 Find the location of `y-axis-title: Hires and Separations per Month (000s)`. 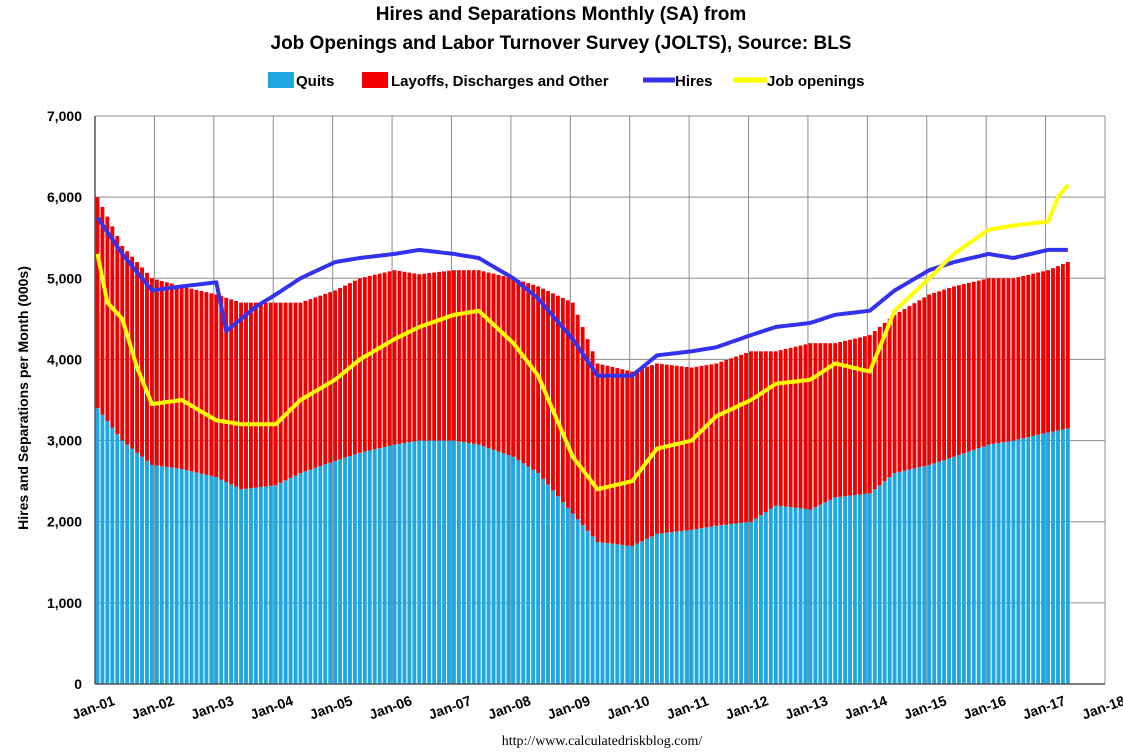

y-axis-title: Hires and Separations per Month (000s) is located at coordinates (23, 398).